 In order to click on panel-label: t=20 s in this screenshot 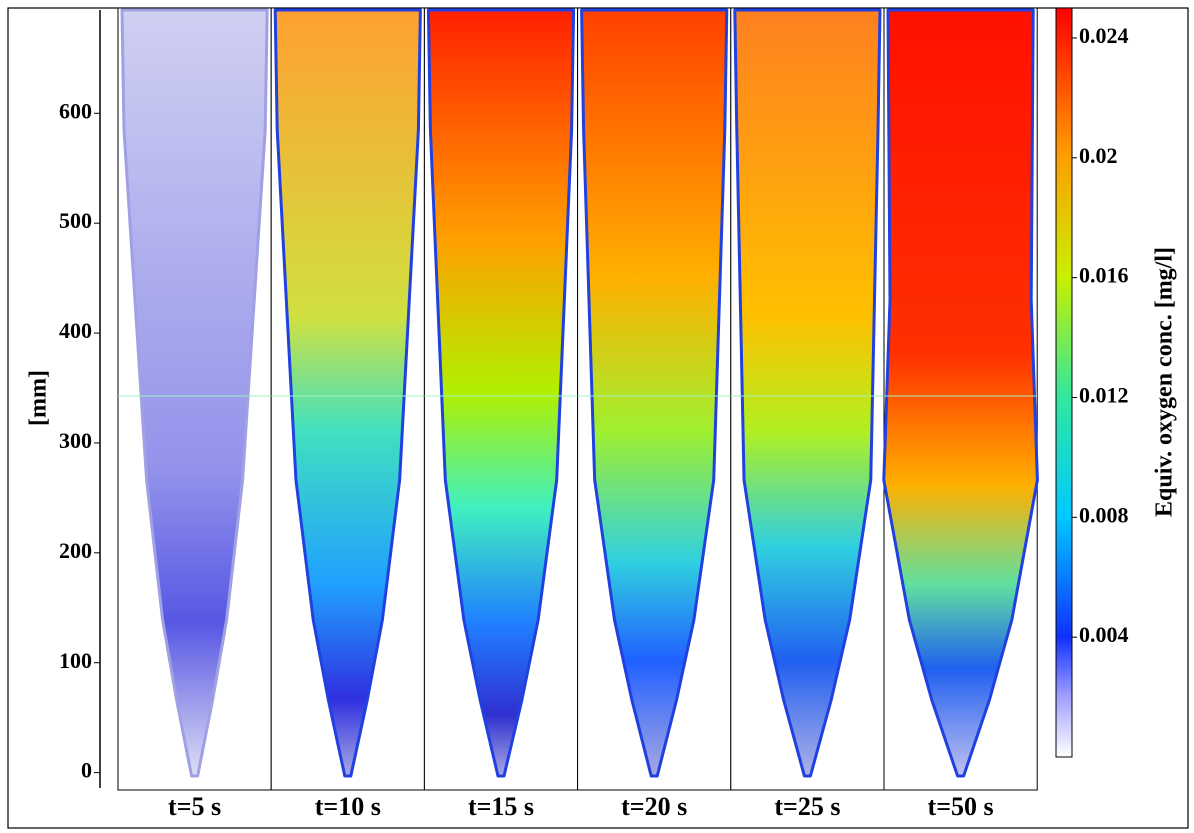, I will do `click(654, 806)`.